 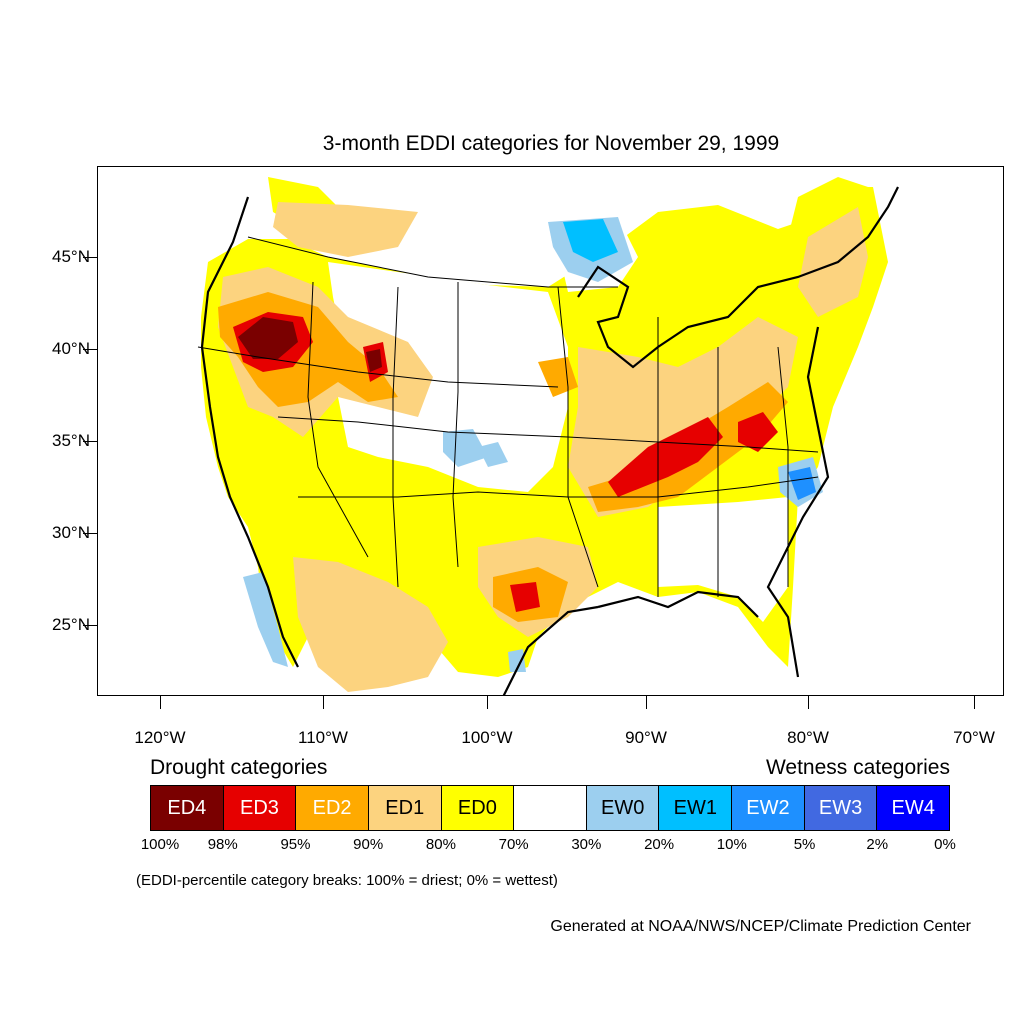 What do you see at coordinates (345, 229) in the screenshot?
I see `ed1-canada-field` at bounding box center [345, 229].